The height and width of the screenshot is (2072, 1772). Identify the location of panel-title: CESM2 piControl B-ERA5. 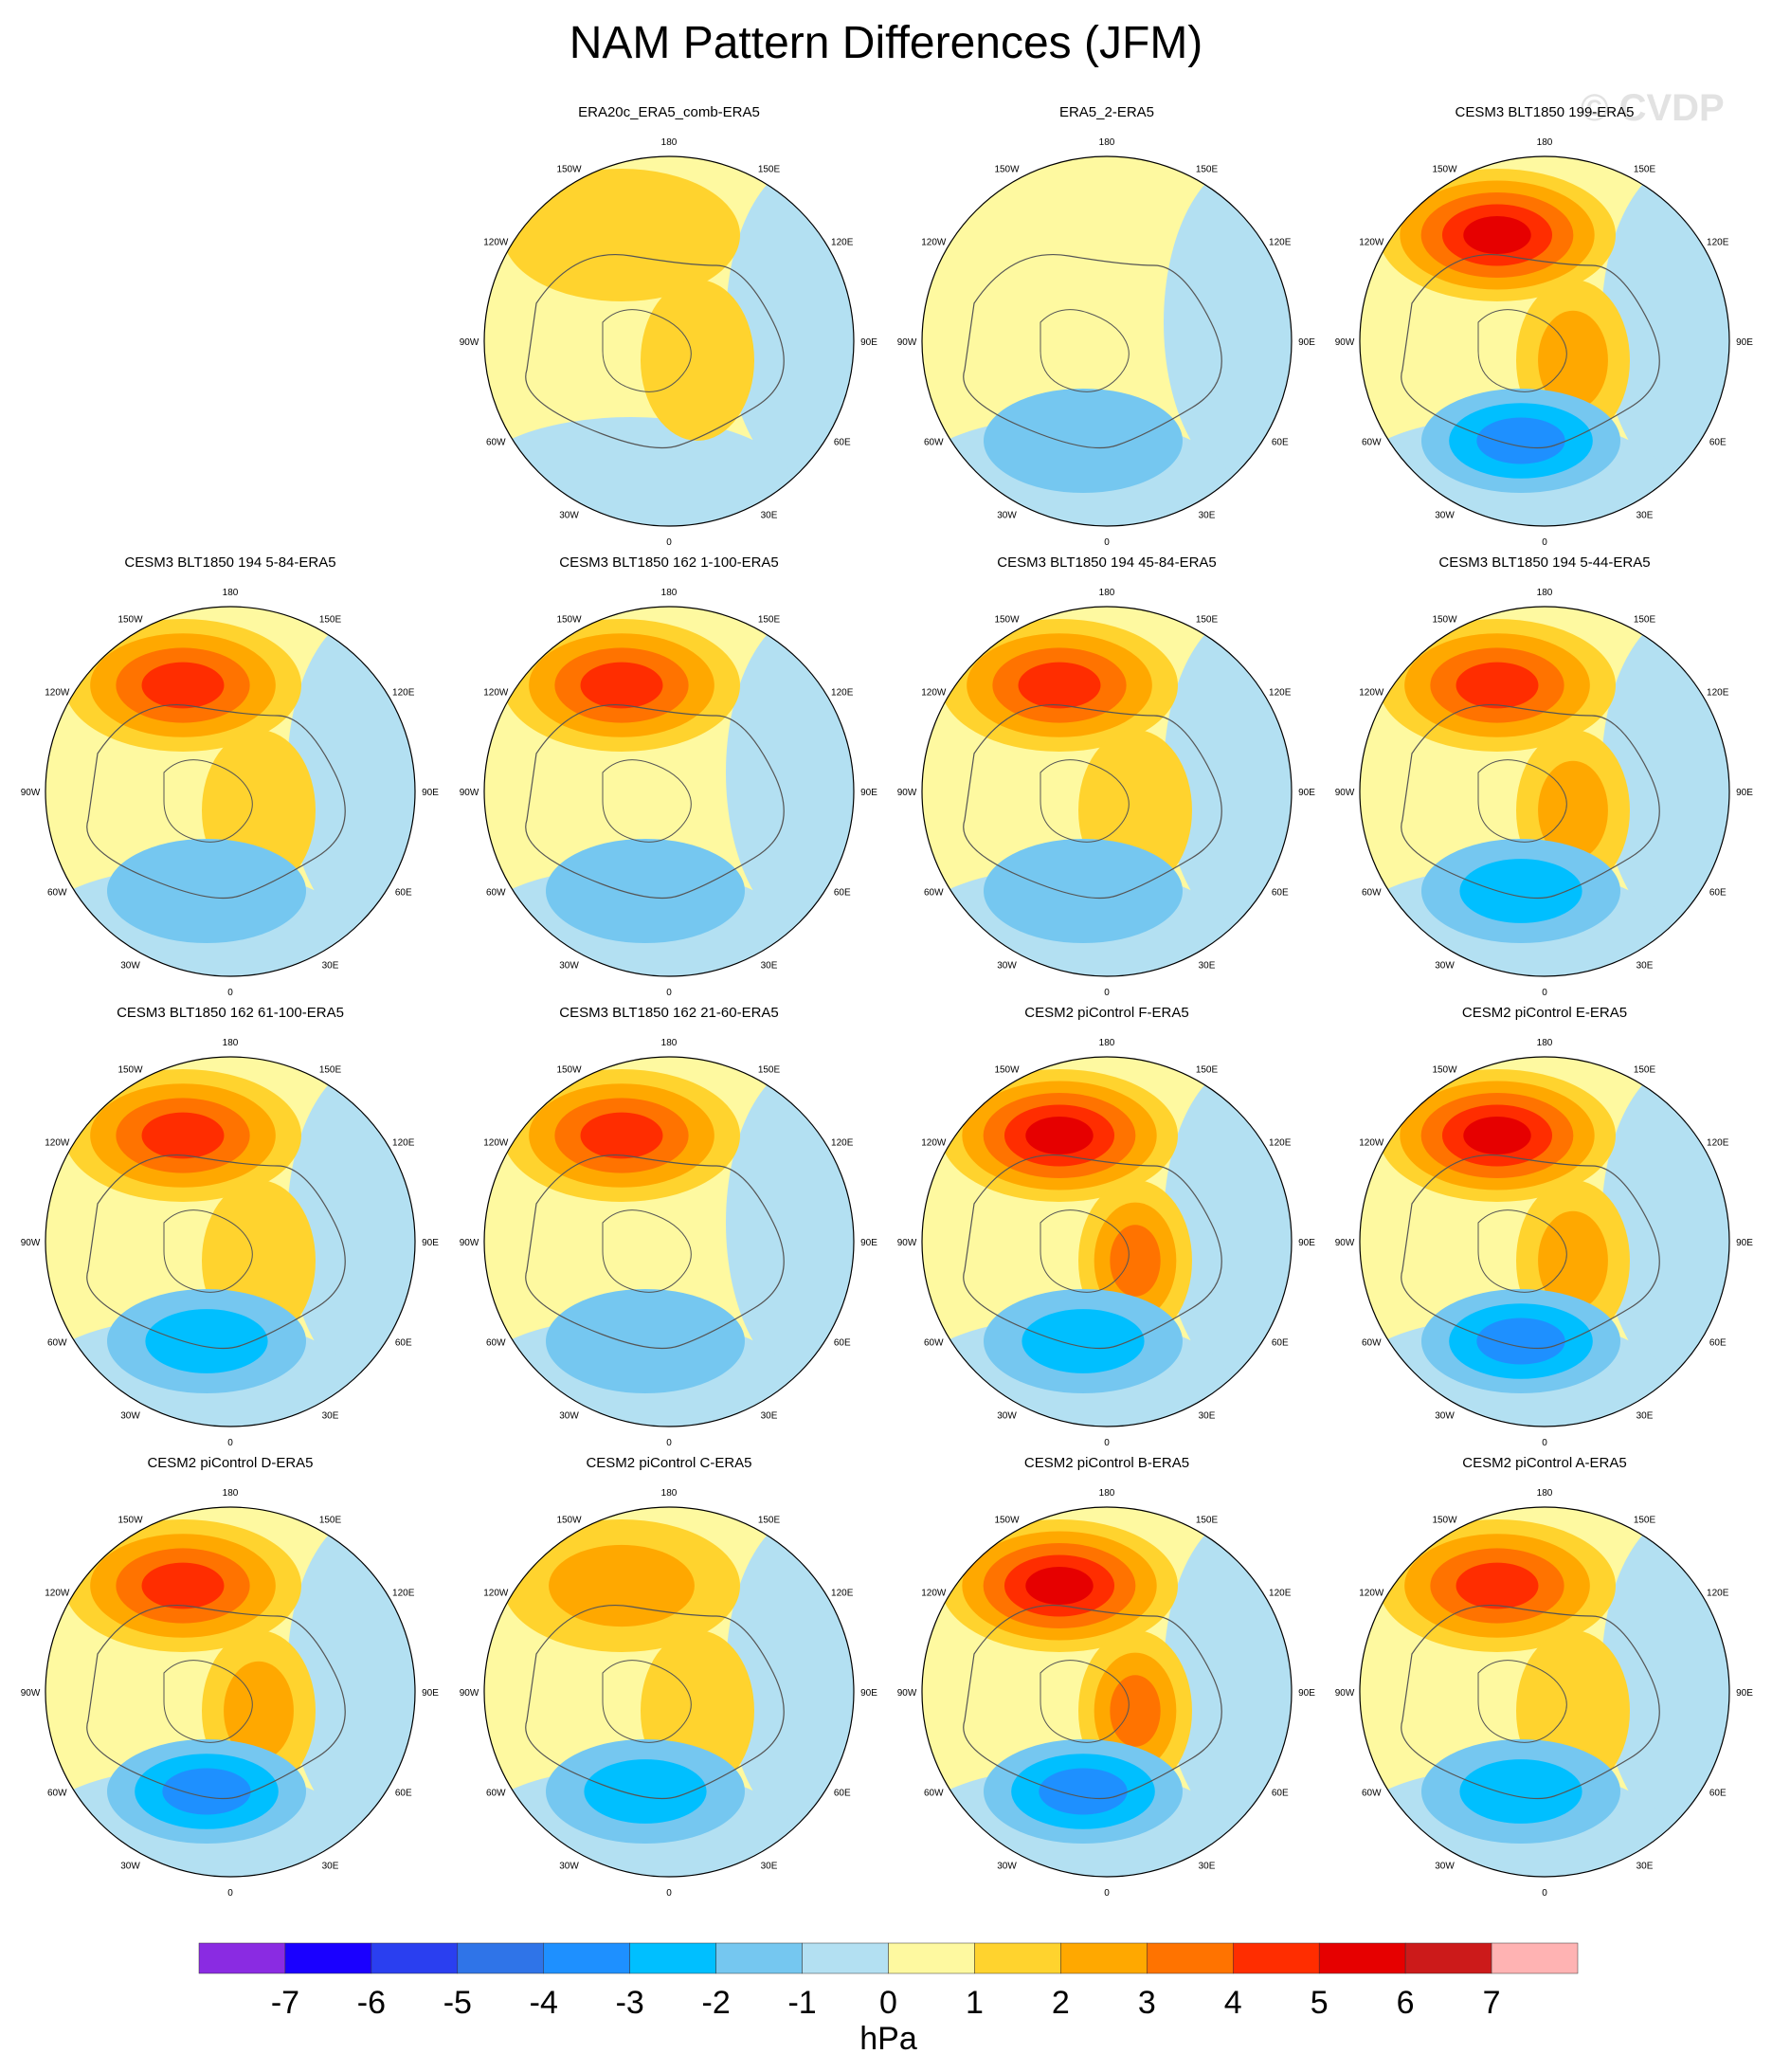
(1106, 1463).